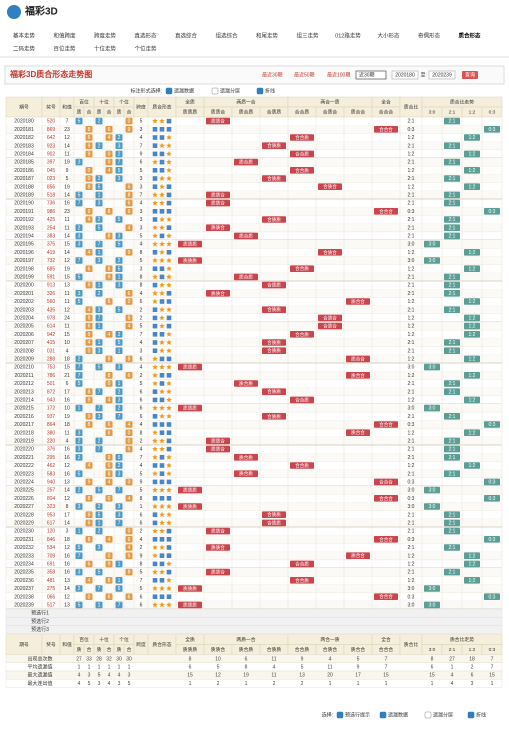 The width and height of the screenshot is (509, 729). I want to click on nav-tab: 质合形态, so click(469, 35).